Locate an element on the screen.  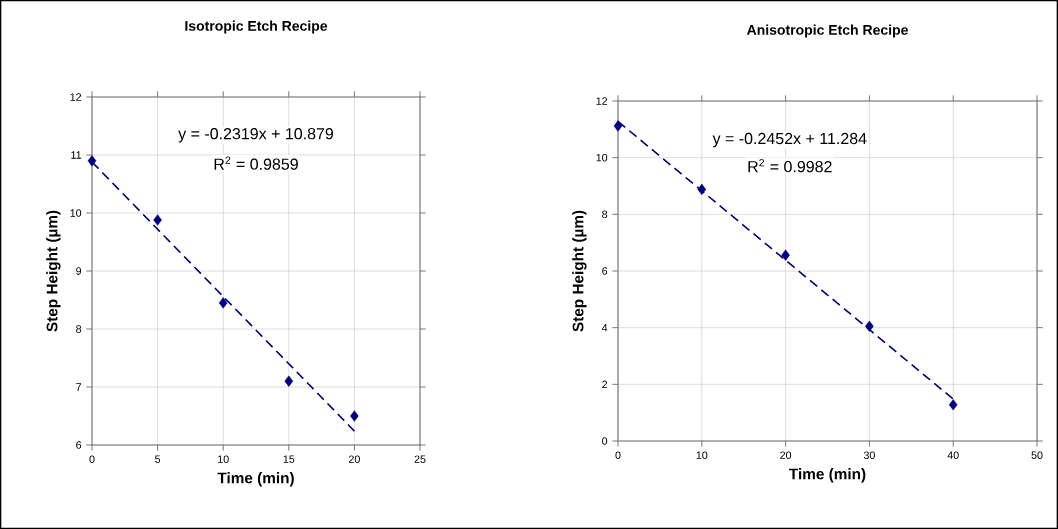
x-tick-label: 40 is located at coordinates (953, 455).